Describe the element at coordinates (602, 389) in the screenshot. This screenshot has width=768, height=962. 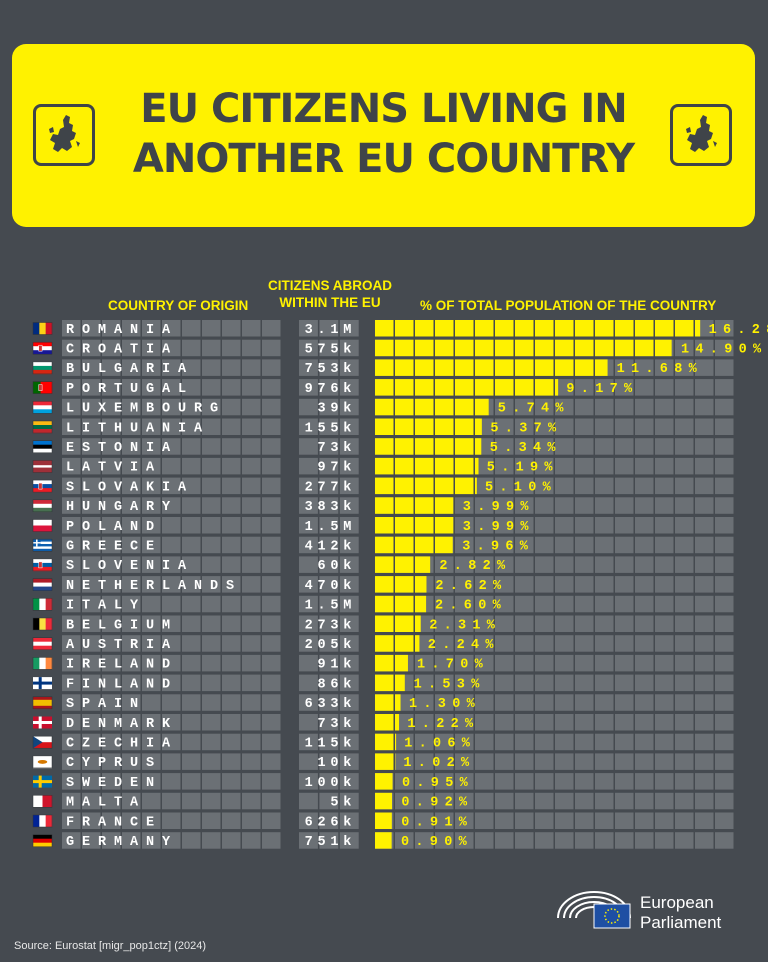
I see `percent-label: 9.17%` at that location.